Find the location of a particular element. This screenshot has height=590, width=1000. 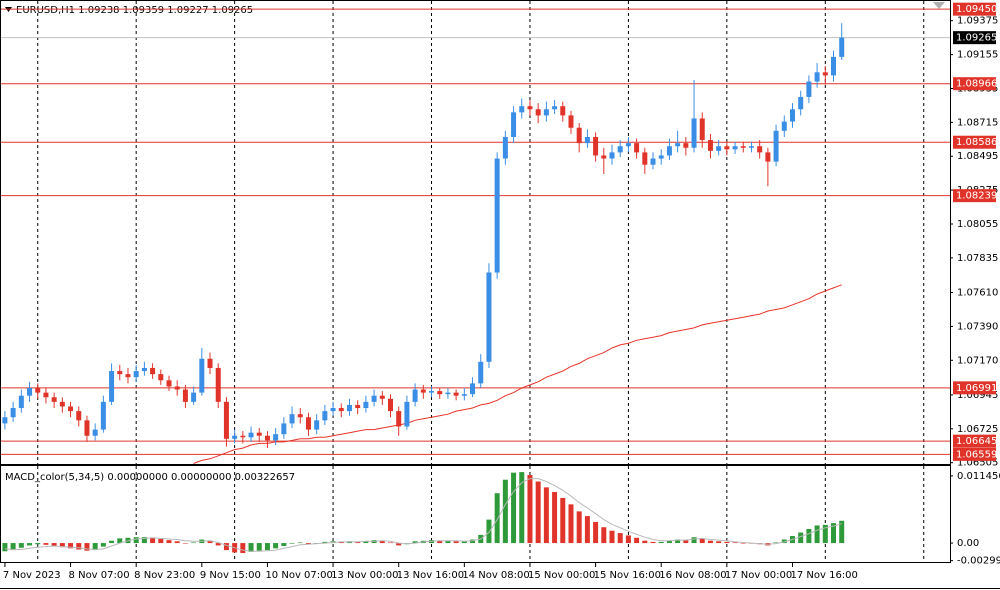

y-tick-label: 0.00 is located at coordinates (968, 543).